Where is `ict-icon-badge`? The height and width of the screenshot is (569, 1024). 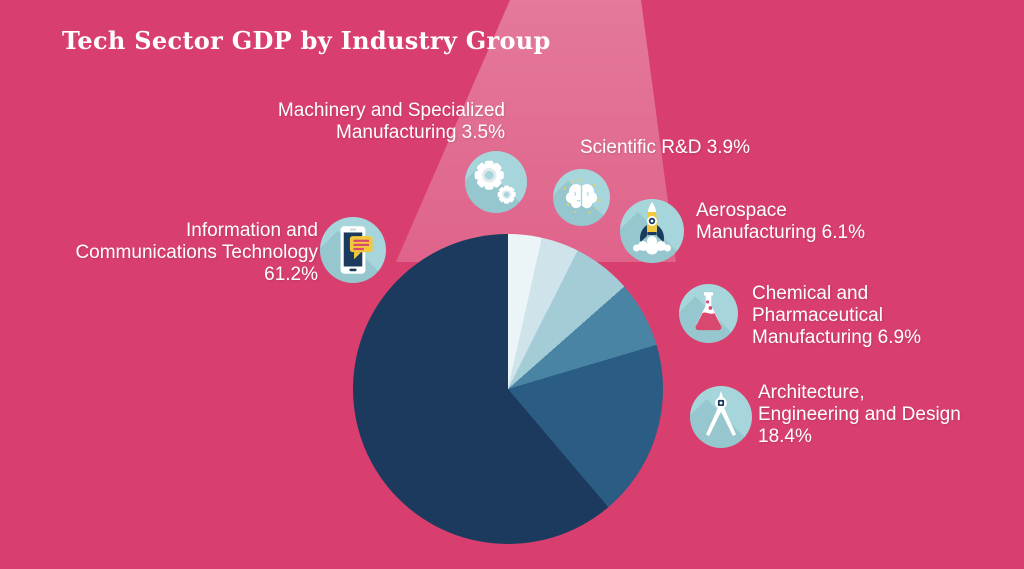 ict-icon-badge is located at coordinates (353, 250).